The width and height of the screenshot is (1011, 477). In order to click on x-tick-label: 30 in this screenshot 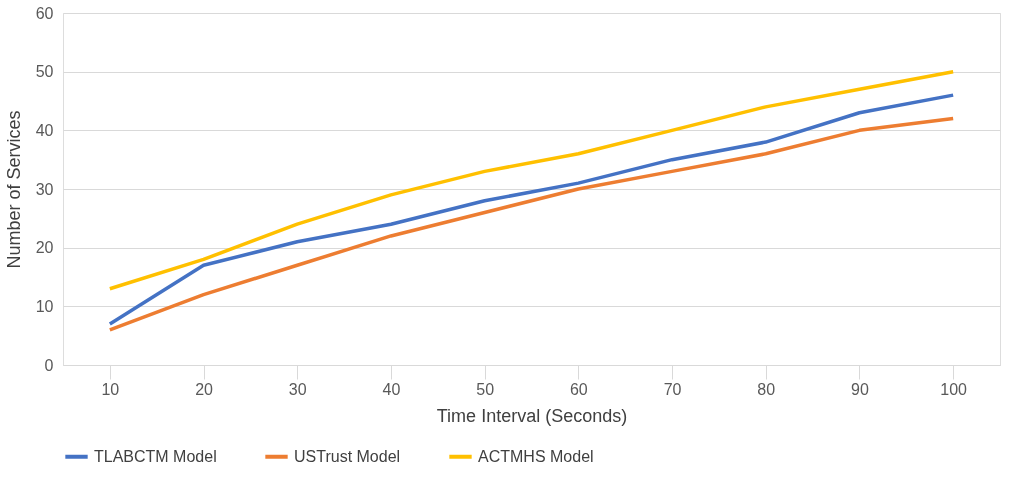, I will do `click(297, 389)`.